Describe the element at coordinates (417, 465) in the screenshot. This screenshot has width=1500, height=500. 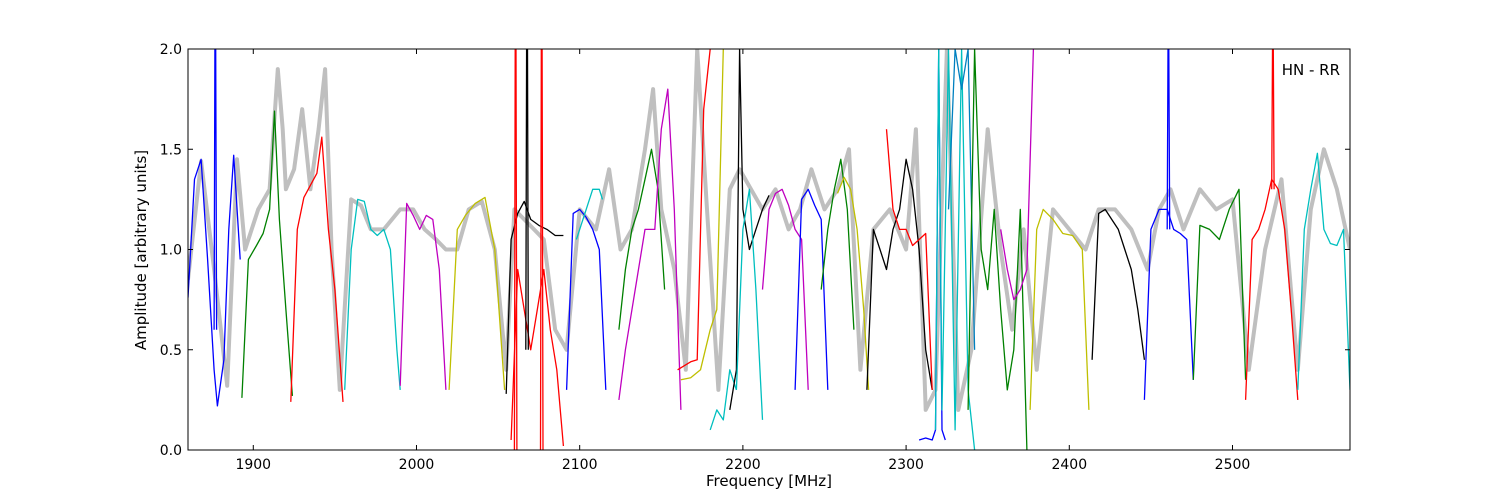
I see `x-tick-label: 2000` at that location.